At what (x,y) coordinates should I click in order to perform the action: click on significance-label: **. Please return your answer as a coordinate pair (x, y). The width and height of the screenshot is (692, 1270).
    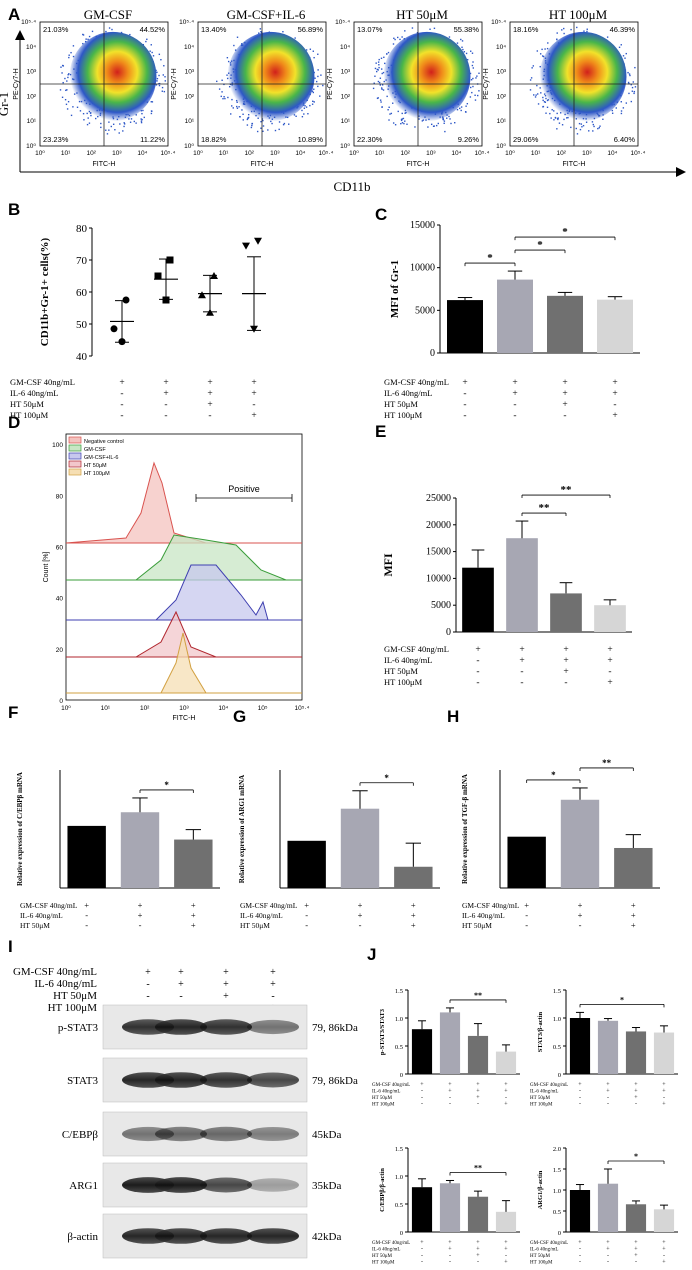
    Looking at the image, I should click on (567, 490).